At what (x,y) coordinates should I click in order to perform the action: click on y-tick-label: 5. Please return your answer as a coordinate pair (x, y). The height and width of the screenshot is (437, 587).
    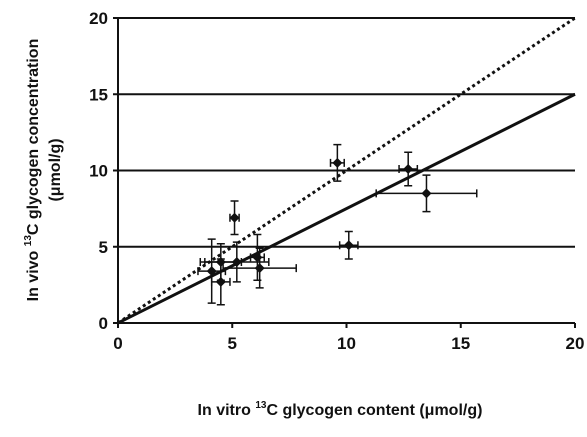
    Looking at the image, I should click on (103, 247).